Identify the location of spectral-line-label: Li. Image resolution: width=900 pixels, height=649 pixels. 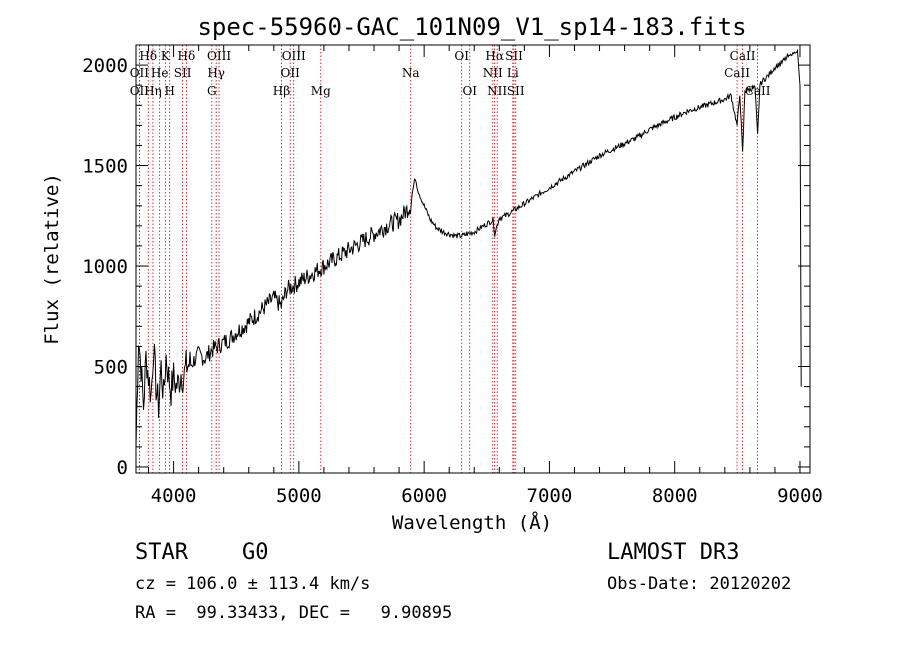
(513, 73).